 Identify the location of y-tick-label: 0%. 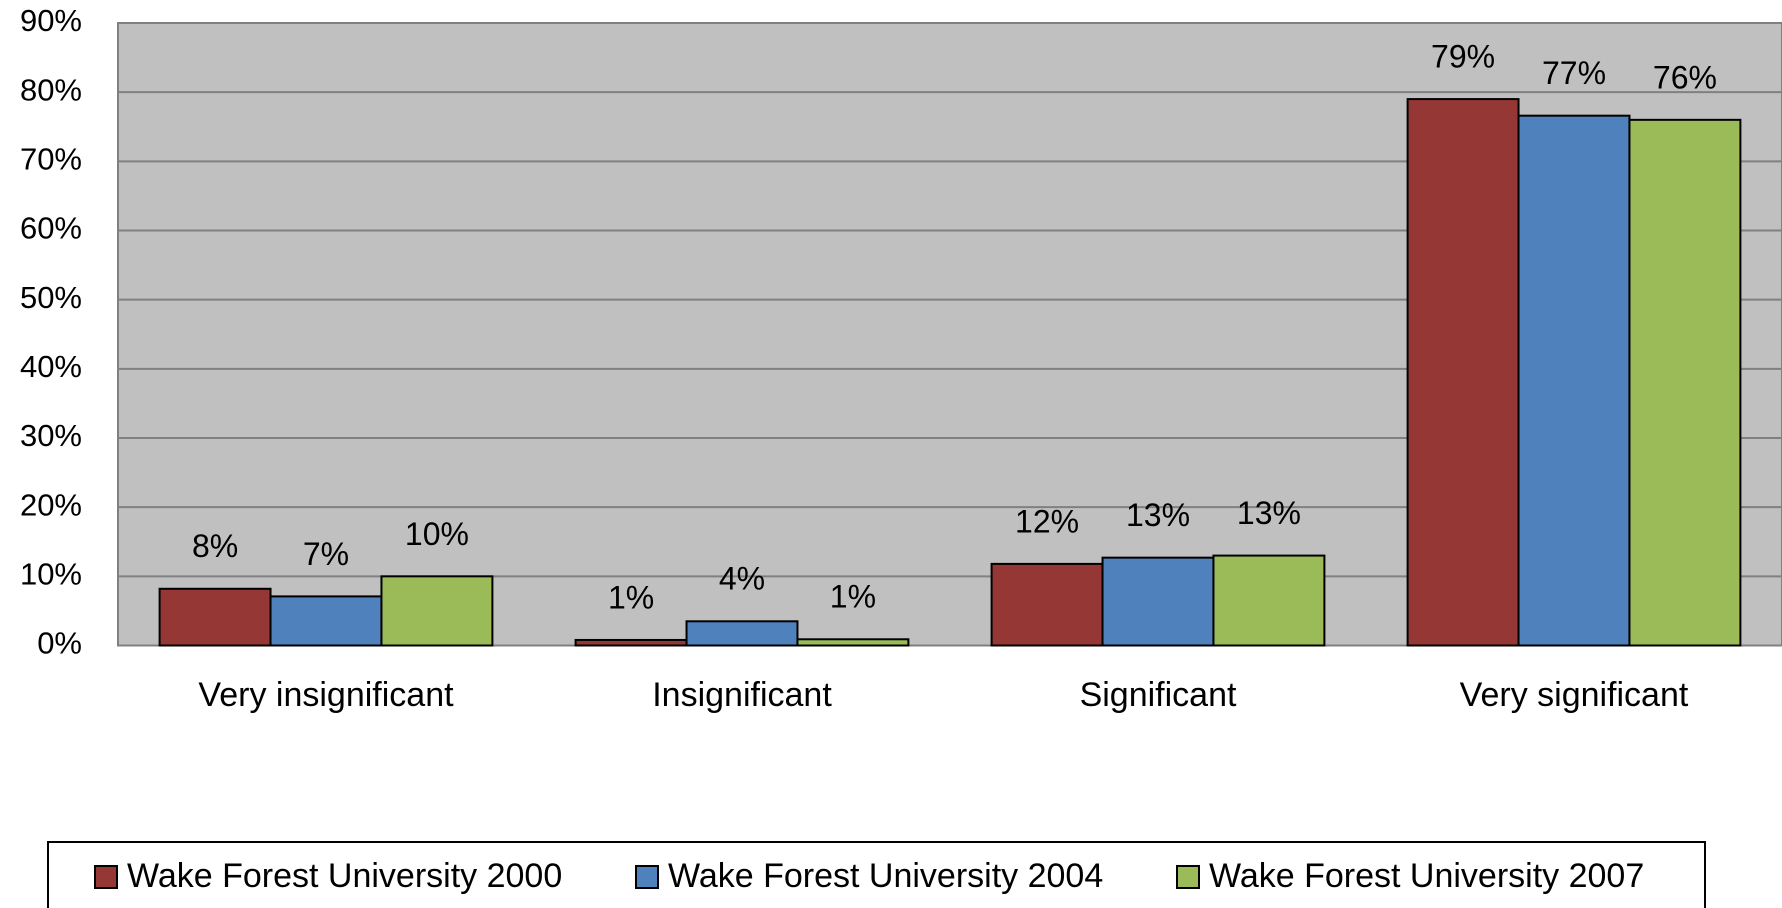
(59, 643).